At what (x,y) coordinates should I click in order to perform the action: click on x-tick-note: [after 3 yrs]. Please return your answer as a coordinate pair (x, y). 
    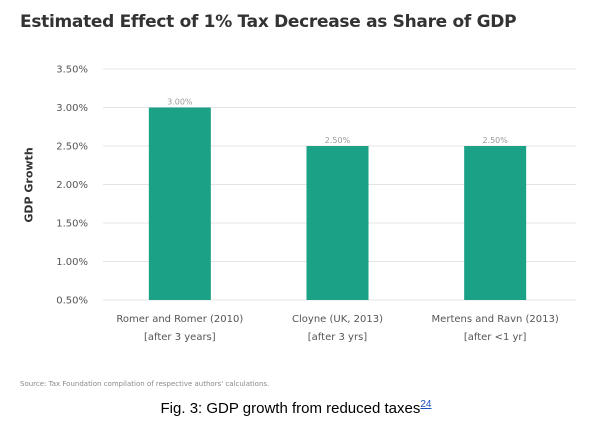
    Looking at the image, I should click on (338, 337).